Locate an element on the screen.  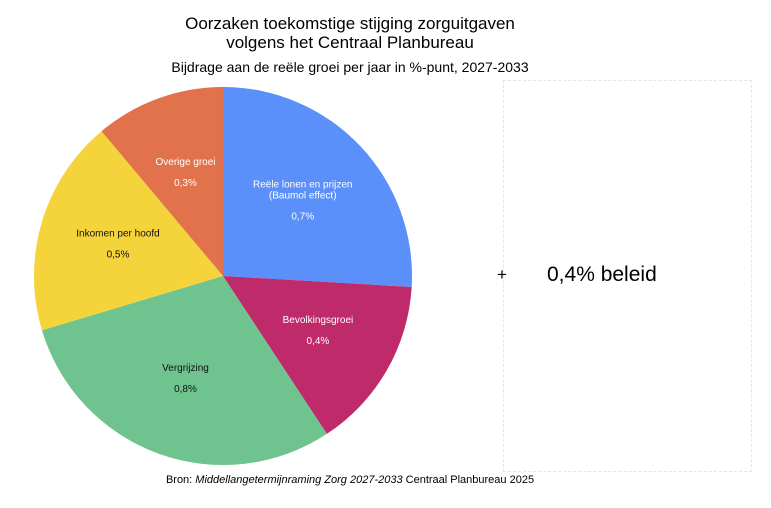
slice-label-3-line-0: Inkomen per hoofd is located at coordinates (117, 234).